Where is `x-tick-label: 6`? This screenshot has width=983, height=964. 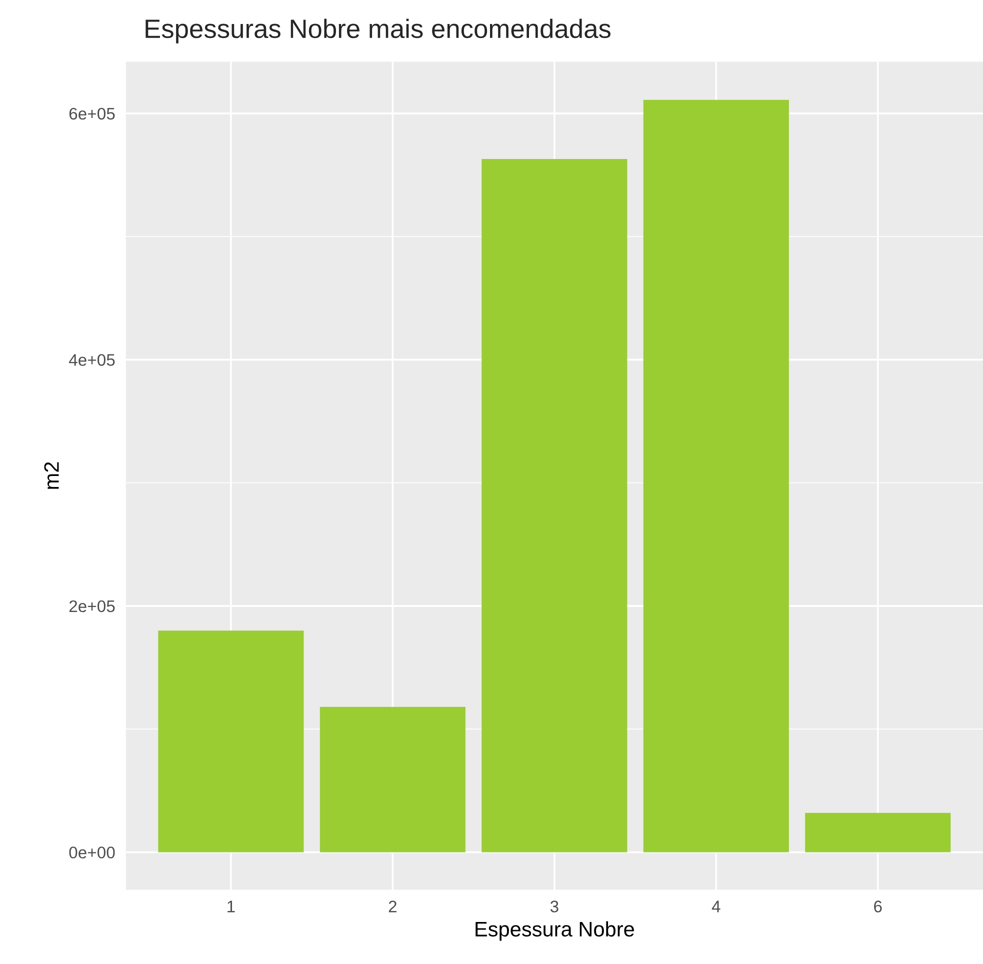 x-tick-label: 6 is located at coordinates (878, 906).